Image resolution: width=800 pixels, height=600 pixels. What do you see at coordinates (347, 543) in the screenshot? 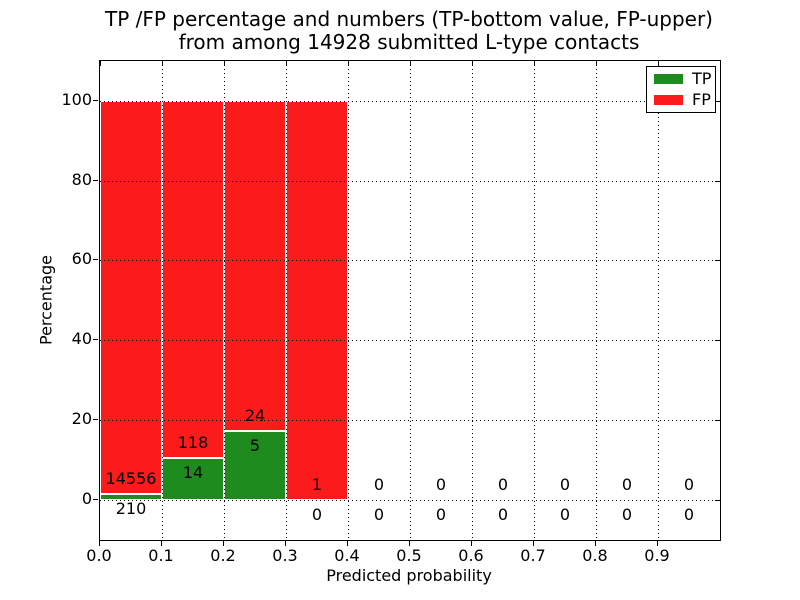
I see `x-tick-0.4` at bounding box center [347, 543].